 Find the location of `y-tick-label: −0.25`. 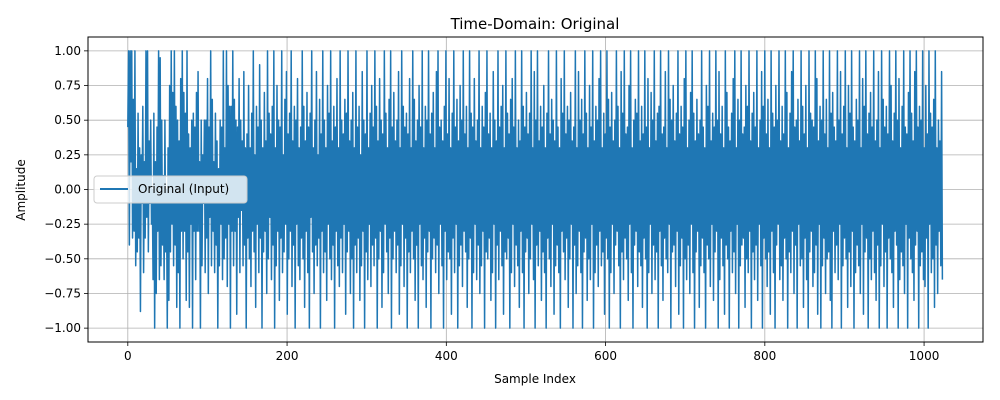

y-tick-label: −0.25 is located at coordinates (62, 224).